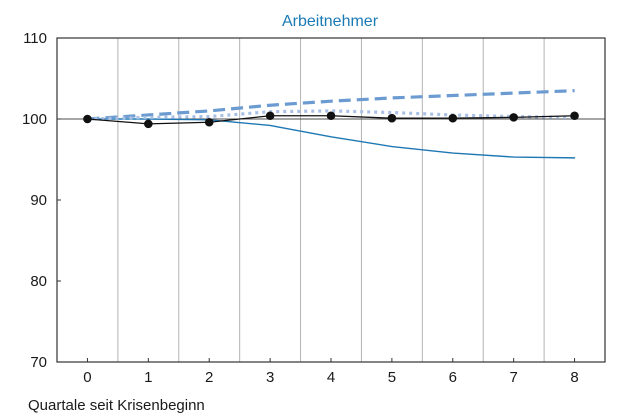  What do you see at coordinates (331, 377) in the screenshot?
I see `x-tick-label: 4` at bounding box center [331, 377].